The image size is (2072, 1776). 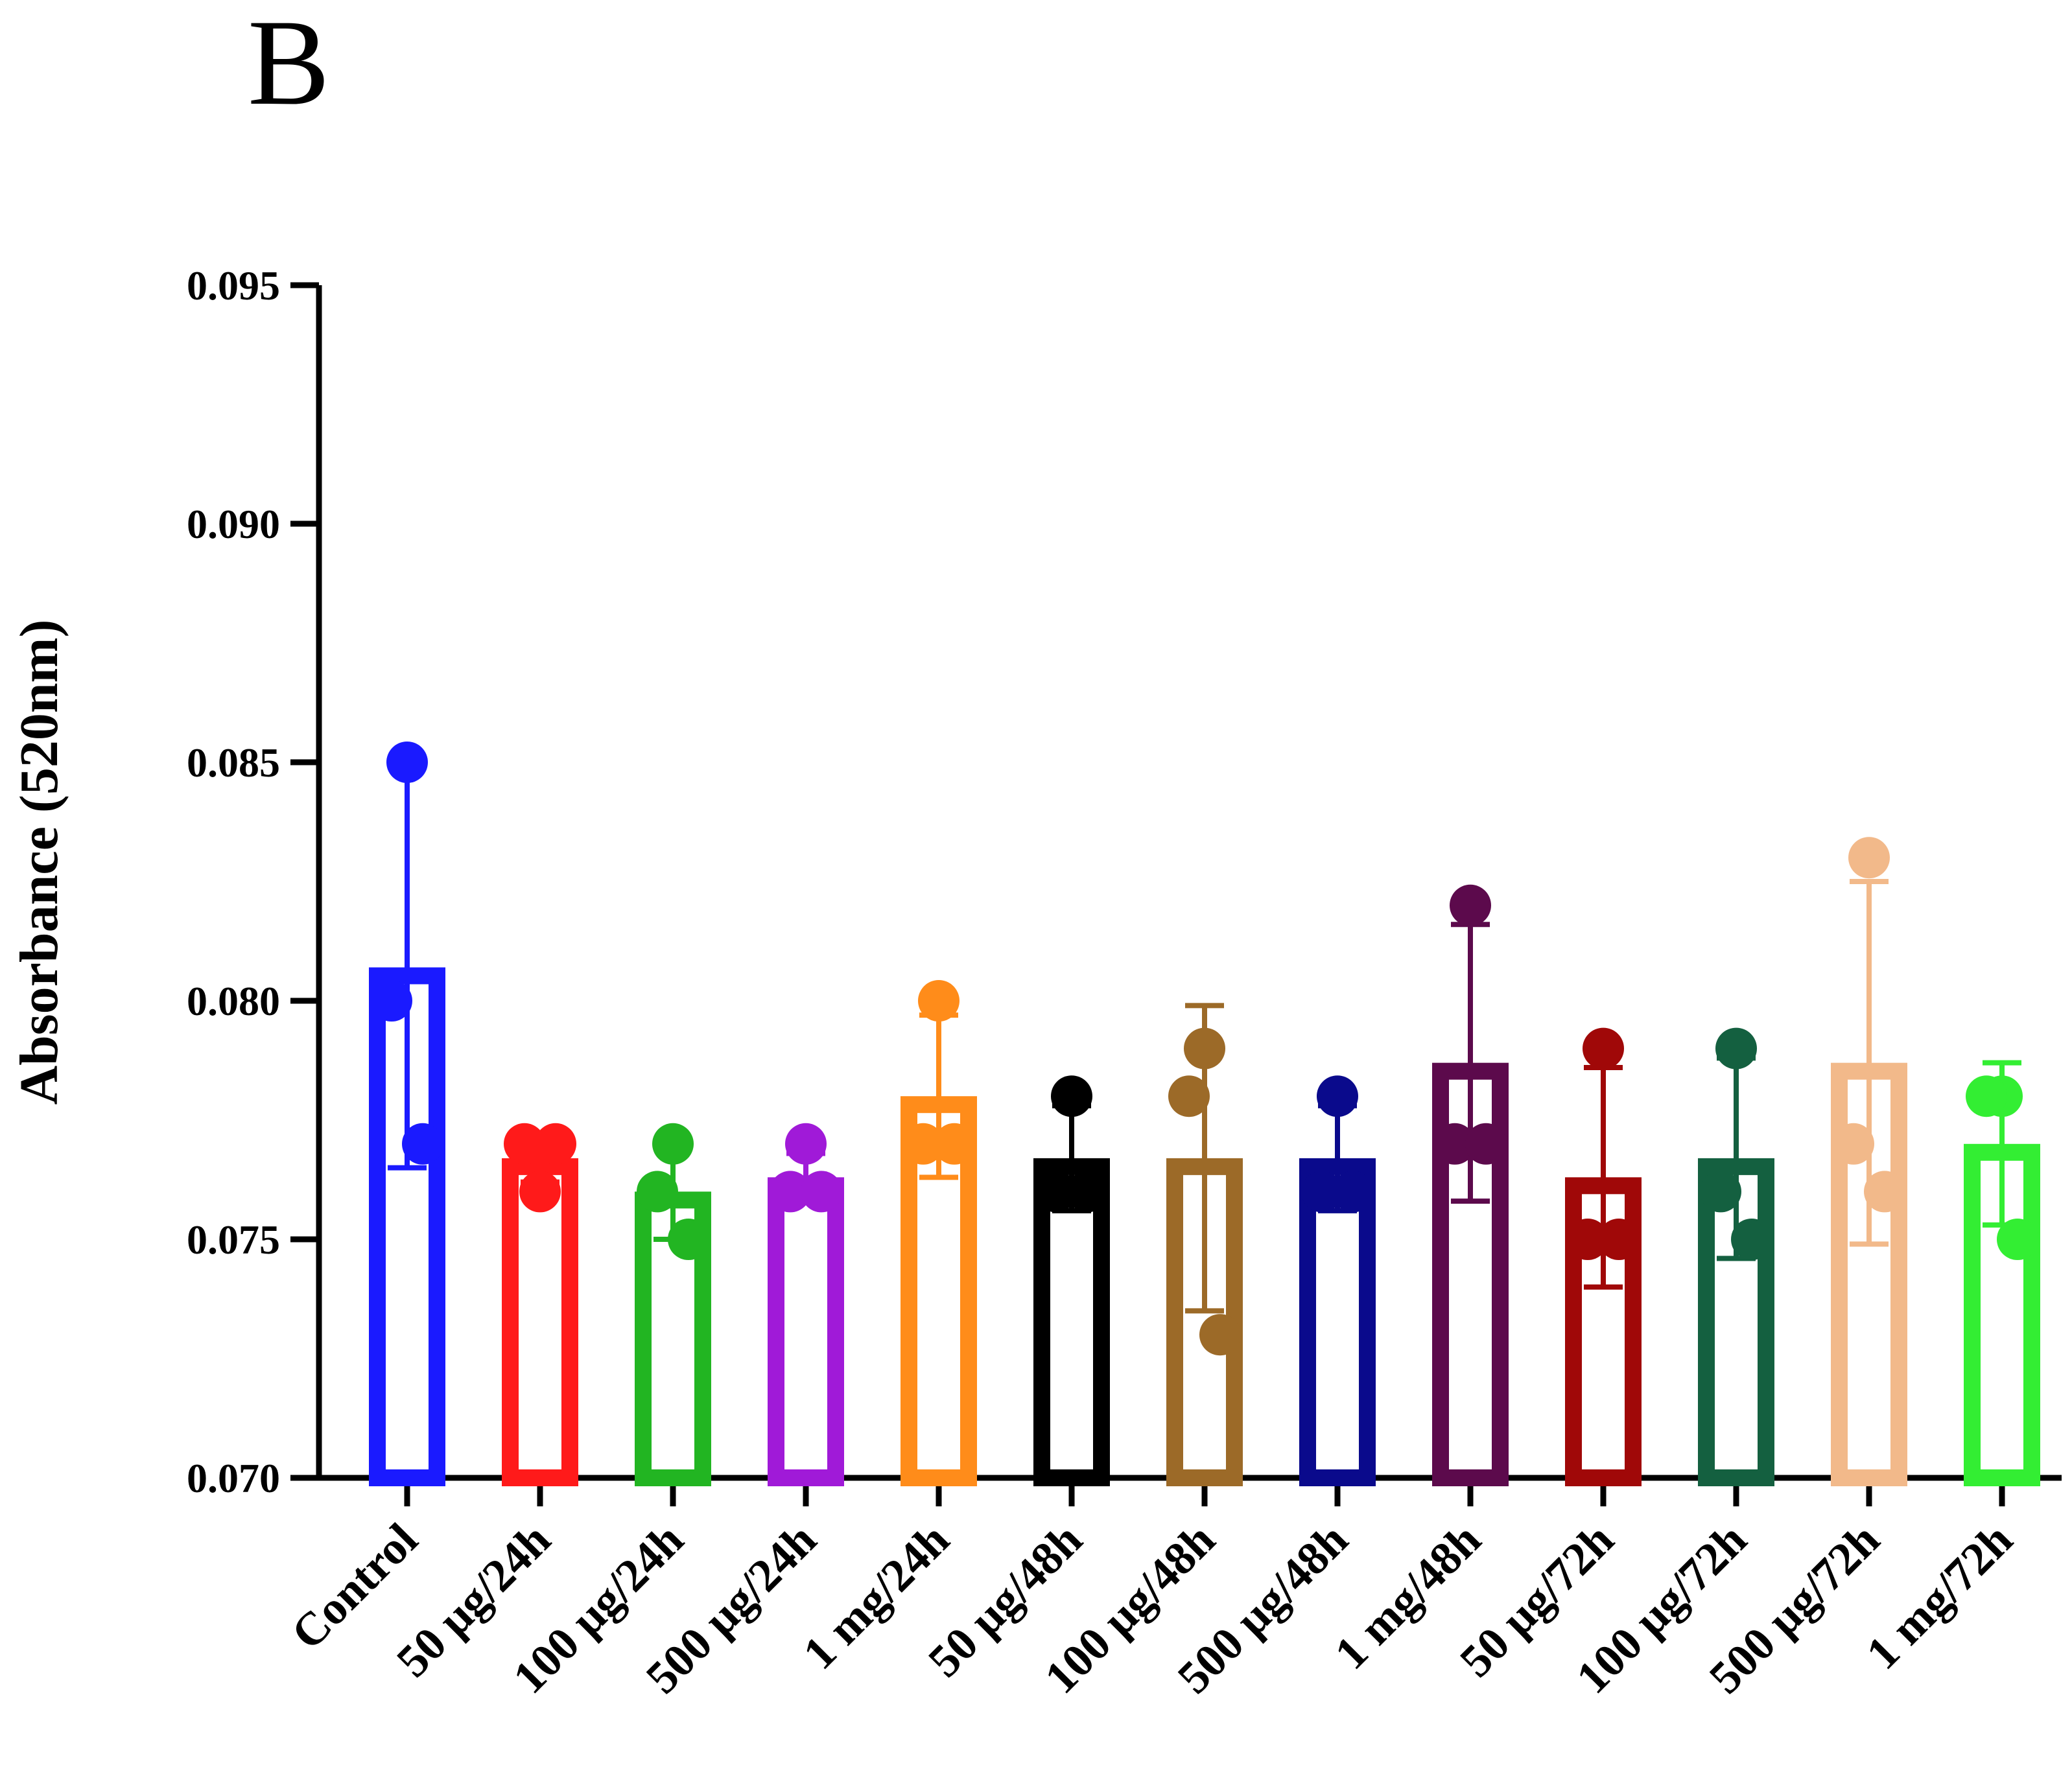 What do you see at coordinates (233, 763) in the screenshot?
I see `y-tick-label: 0.085` at bounding box center [233, 763].